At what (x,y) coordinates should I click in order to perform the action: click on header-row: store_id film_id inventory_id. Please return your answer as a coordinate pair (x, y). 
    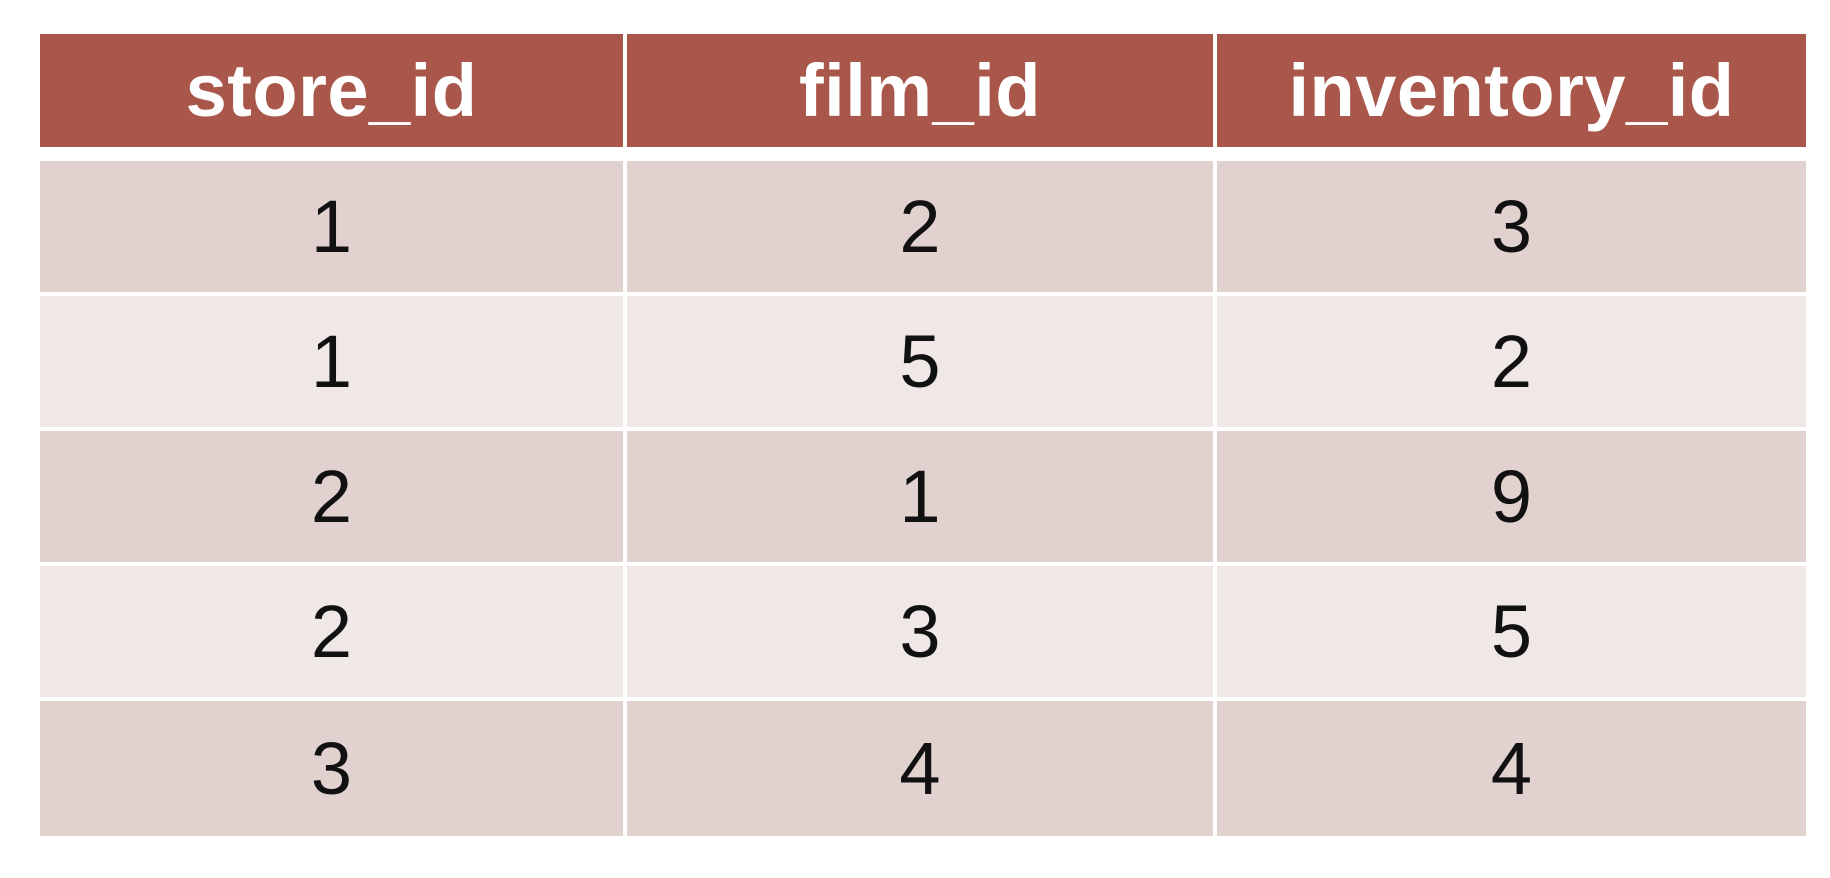
    Looking at the image, I should click on (923, 97).